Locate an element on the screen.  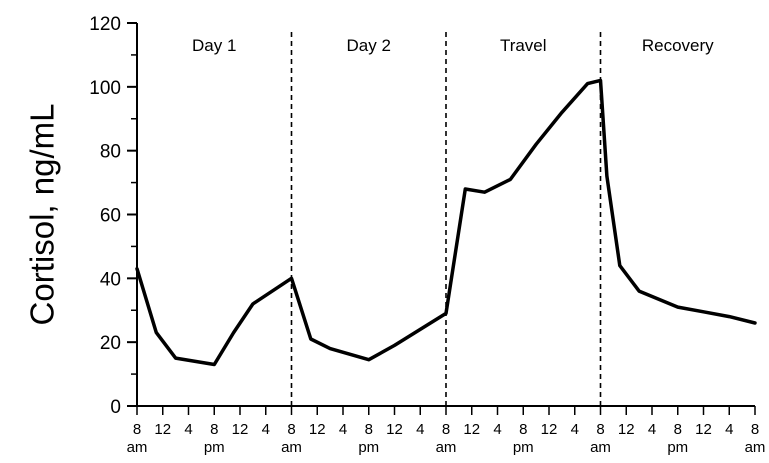
y-tick-label: 100 is located at coordinates (105, 88).